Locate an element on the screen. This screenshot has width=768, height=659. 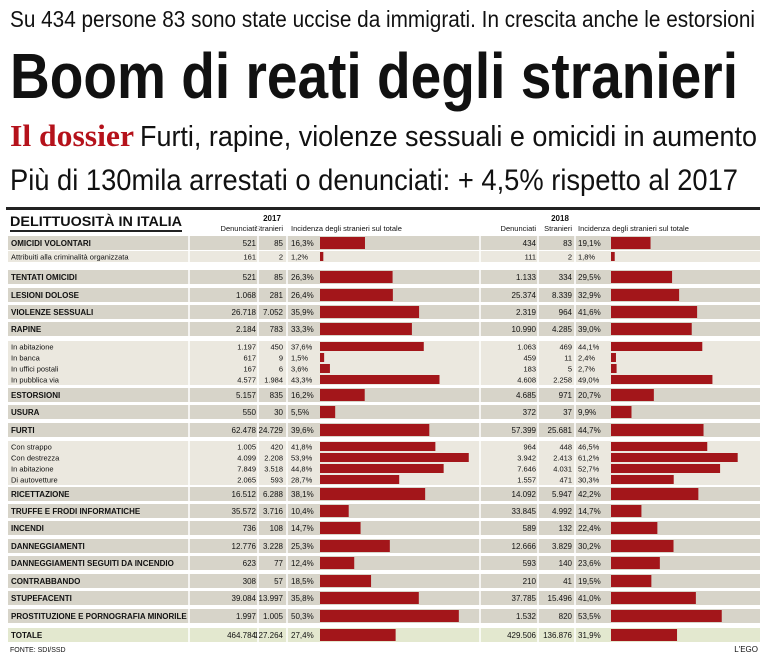
cell: 41 is located at coordinates (567, 581).